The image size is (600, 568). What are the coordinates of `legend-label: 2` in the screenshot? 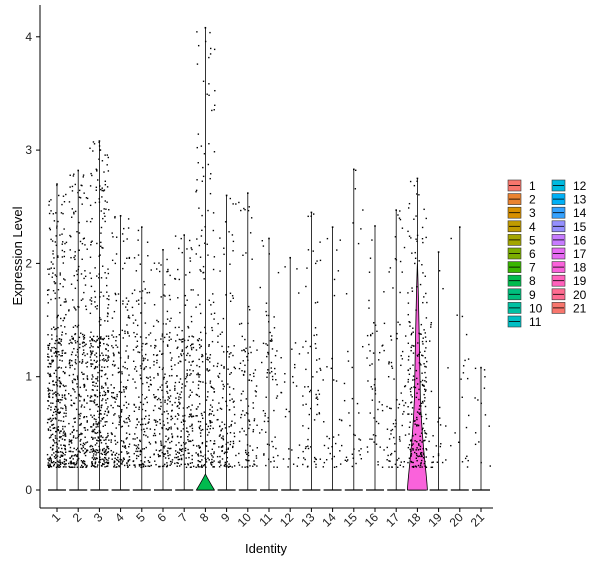 It's located at (532, 200).